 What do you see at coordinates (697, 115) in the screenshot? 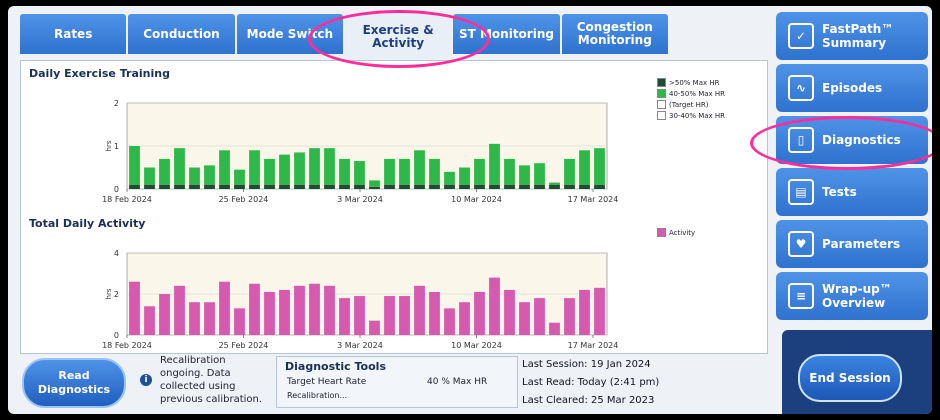
I see `legend-label: 30-40% Max HR` at bounding box center [697, 115].